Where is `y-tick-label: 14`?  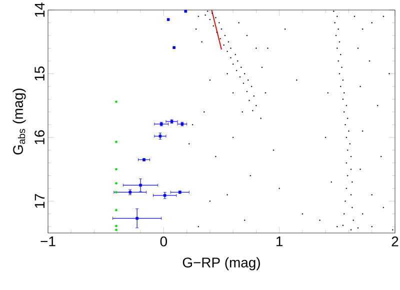 y-tick-label: 14 is located at coordinates (39, 9).